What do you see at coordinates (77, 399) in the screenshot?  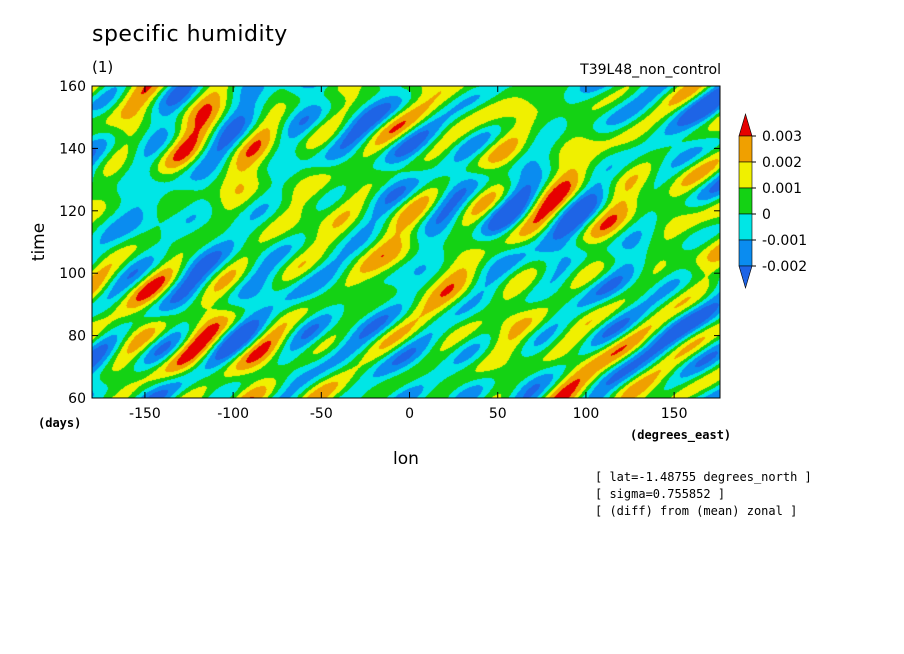 I see `y-tick-label: 60` at bounding box center [77, 399].